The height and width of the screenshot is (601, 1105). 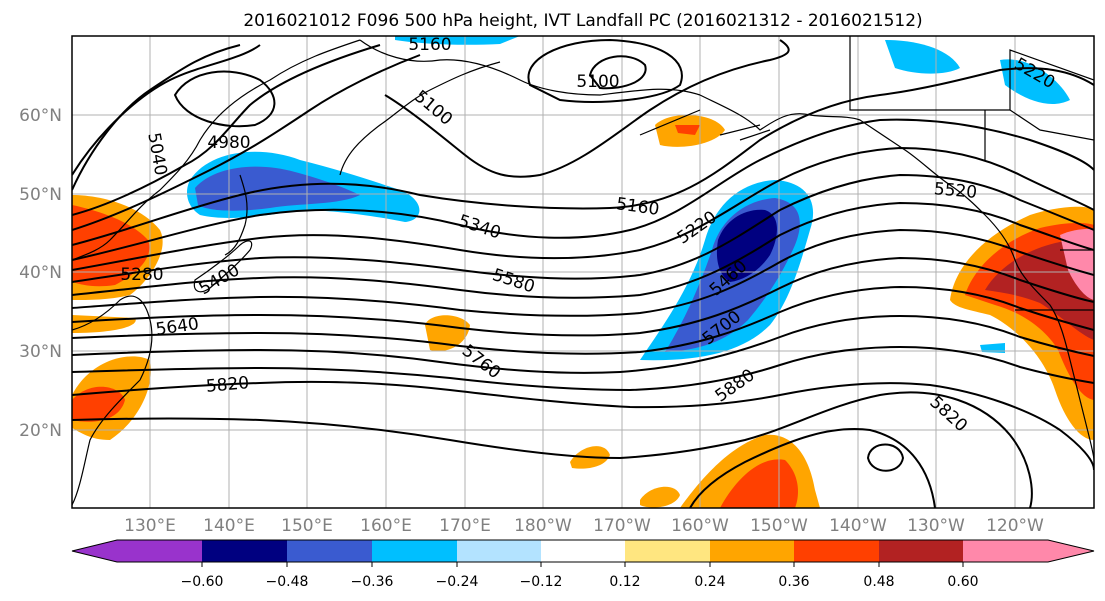 What do you see at coordinates (287, 582) in the screenshot?
I see `colorbar-tick: −0.48` at bounding box center [287, 582].